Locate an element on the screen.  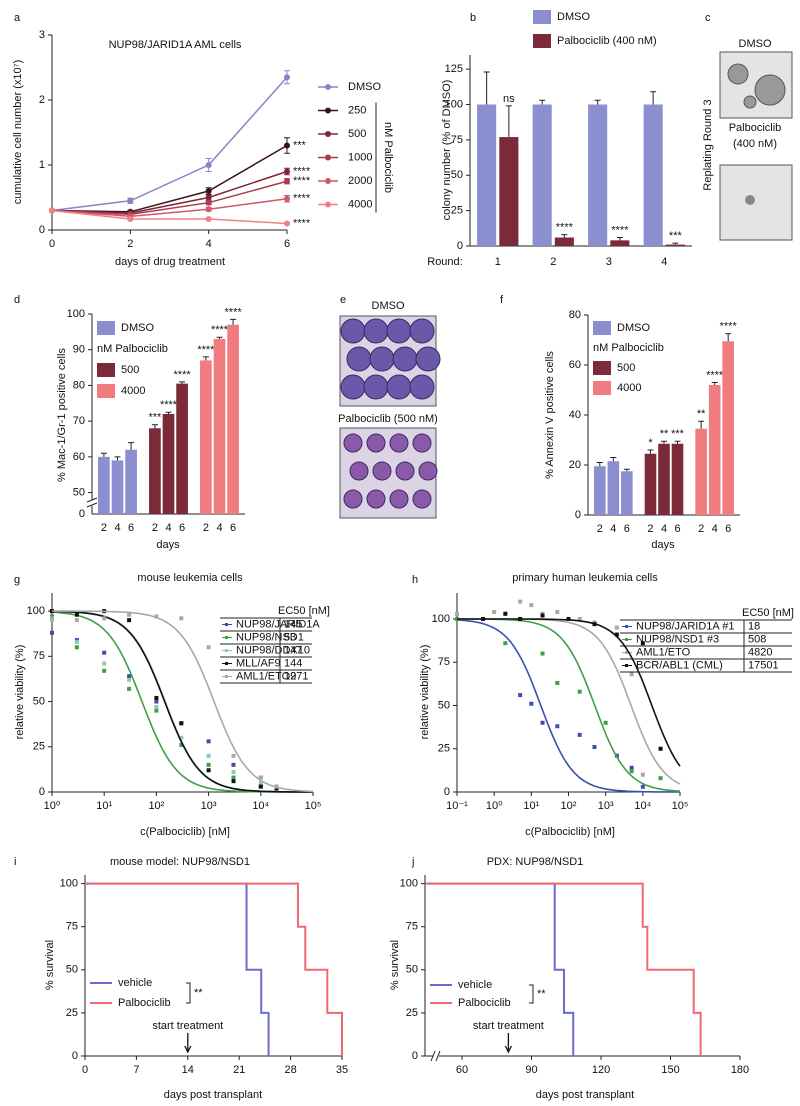
chart-title: mouse model: NUP98/NSD1 is located at coordinates (180, 862).